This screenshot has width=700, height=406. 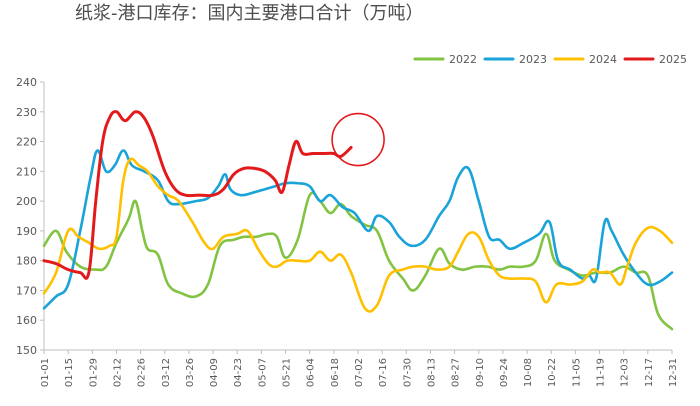 I want to click on x-tick-label: 07-16, so click(x=383, y=372).